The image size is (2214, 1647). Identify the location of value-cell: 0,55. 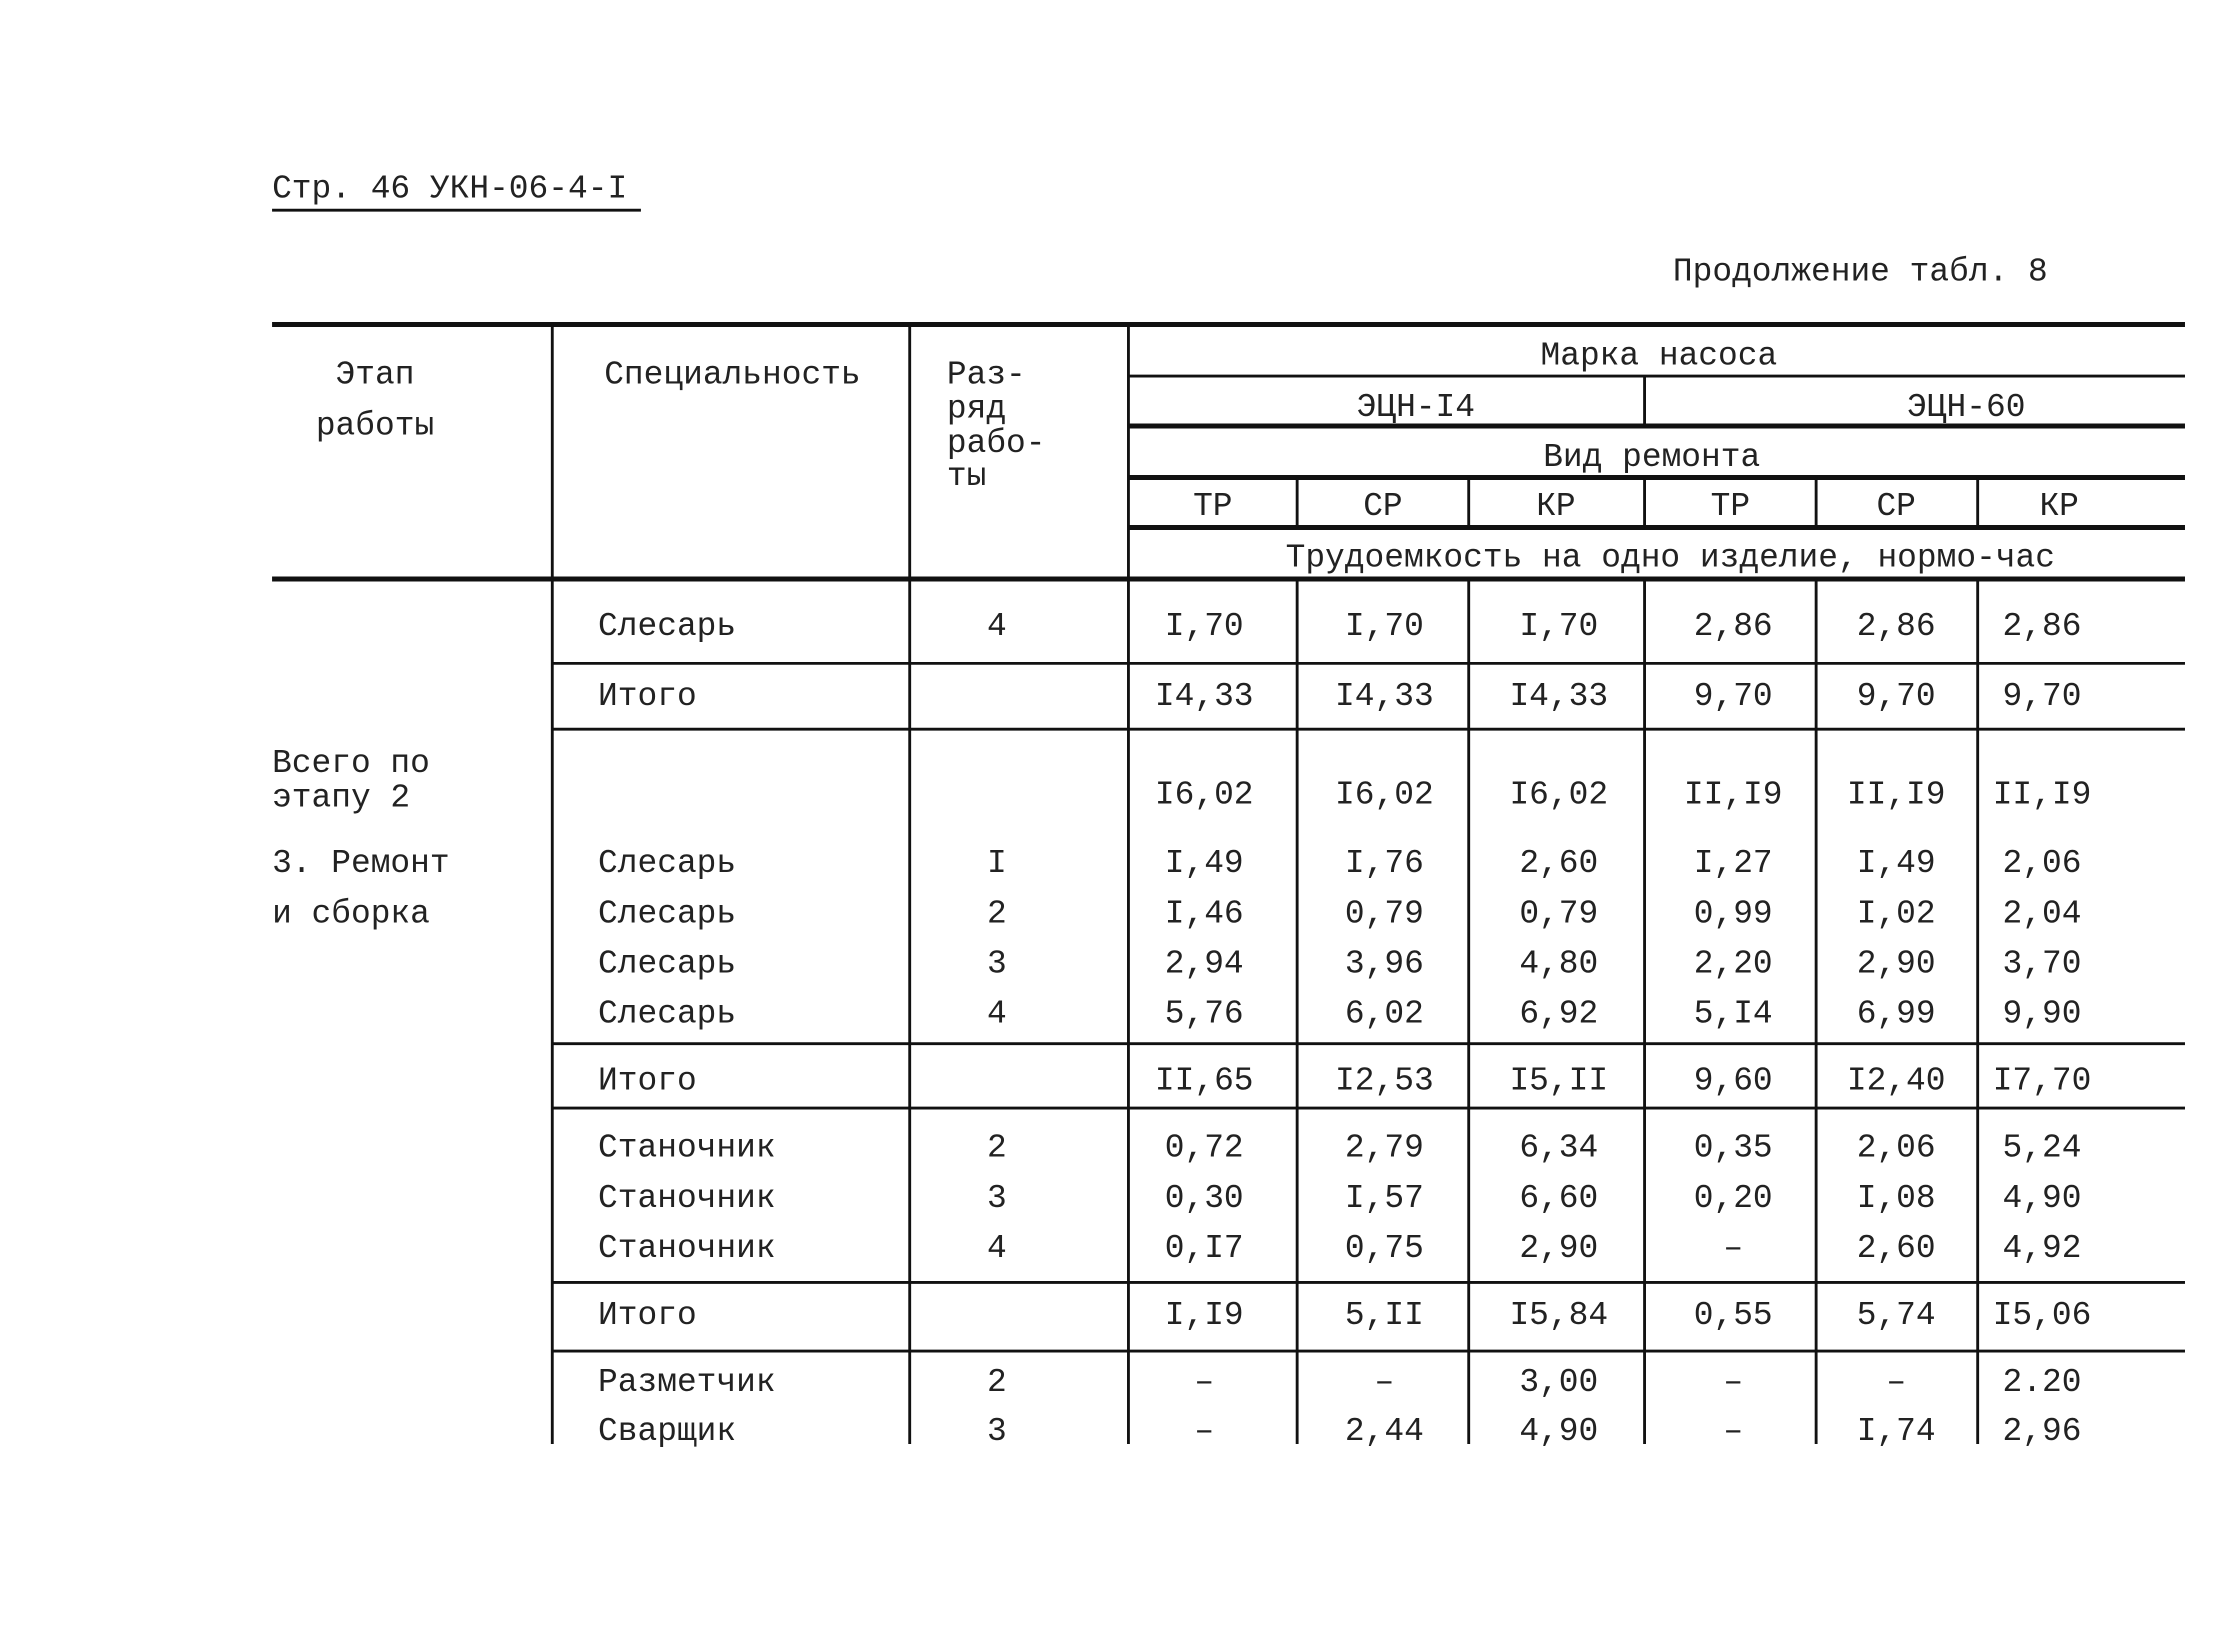
(1733, 1315).